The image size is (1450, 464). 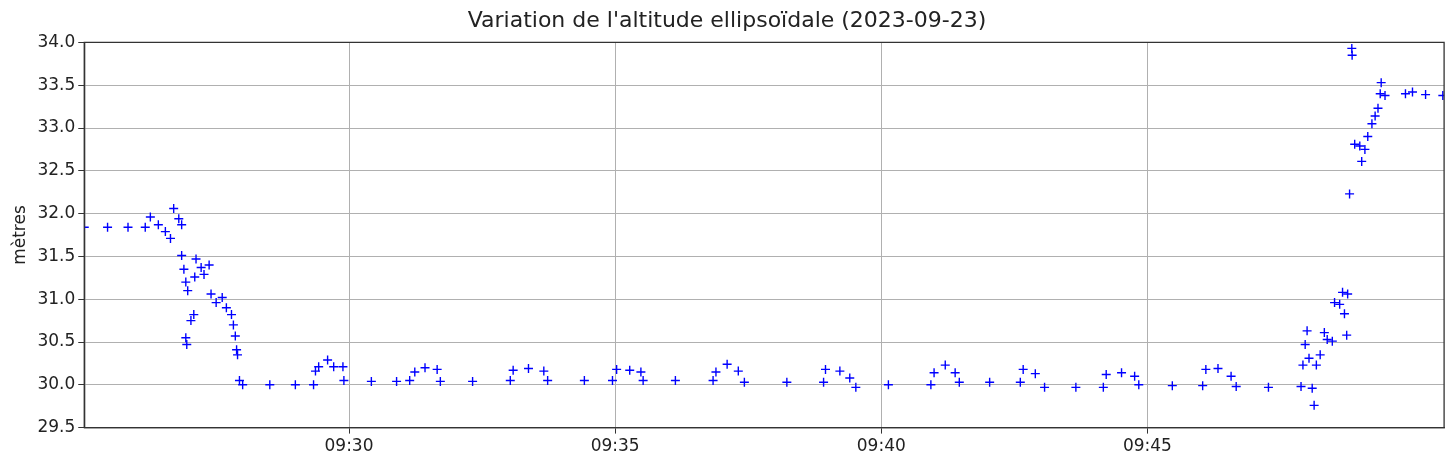 What do you see at coordinates (18, 235) in the screenshot?
I see `y-axis-title: mètres` at bounding box center [18, 235].